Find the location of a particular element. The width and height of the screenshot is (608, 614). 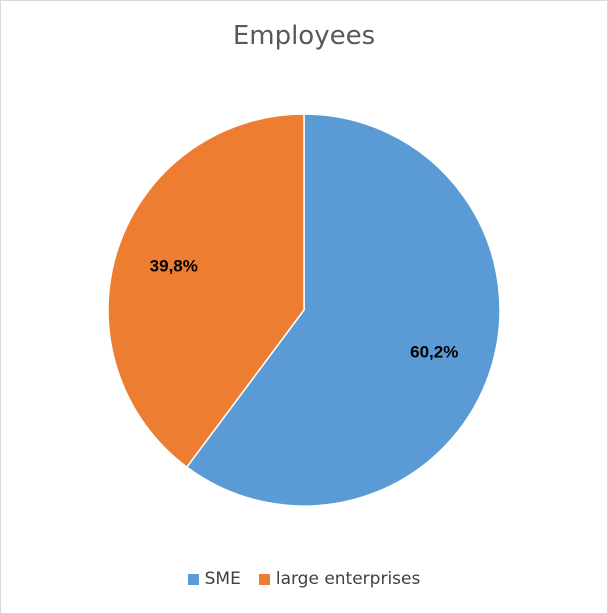

legend-label-sme: SME is located at coordinates (222, 579).